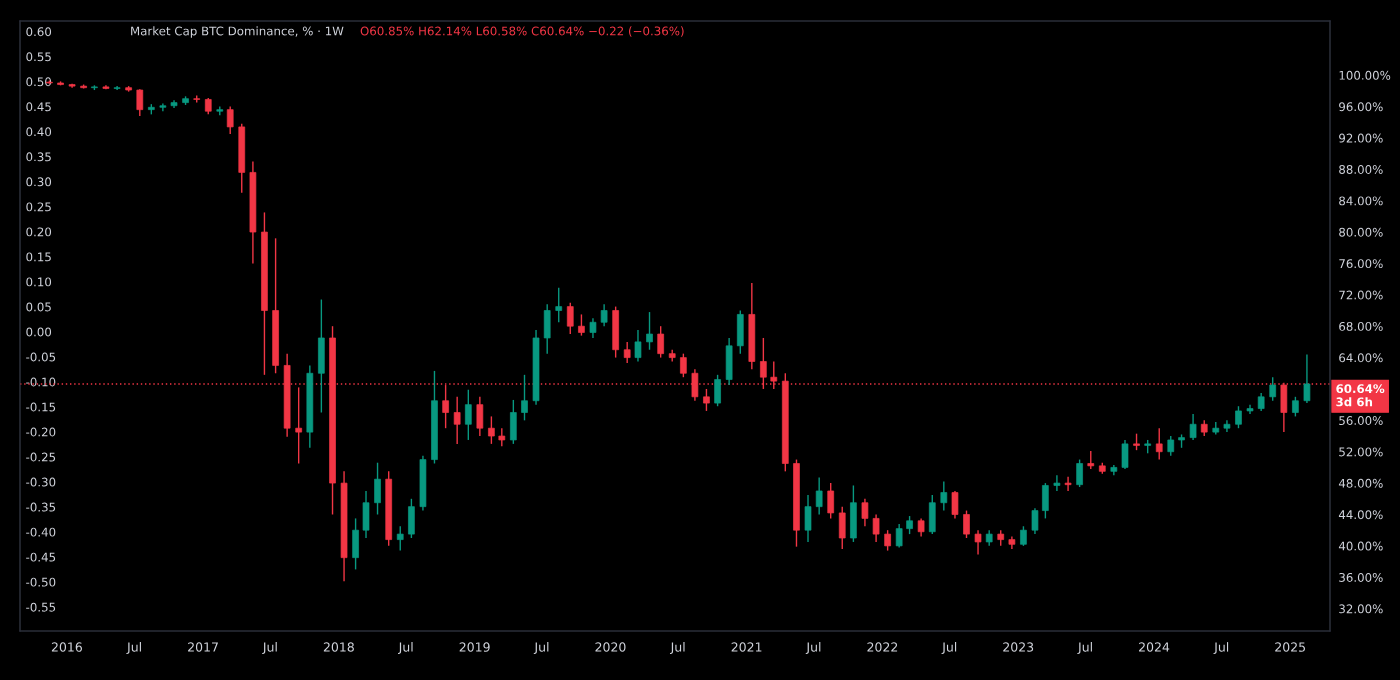 Image resolution: width=1400 pixels, height=680 pixels. What do you see at coordinates (1360, 395) in the screenshot?
I see `ref-line-label: 60.64% 3d 6h` at bounding box center [1360, 395].